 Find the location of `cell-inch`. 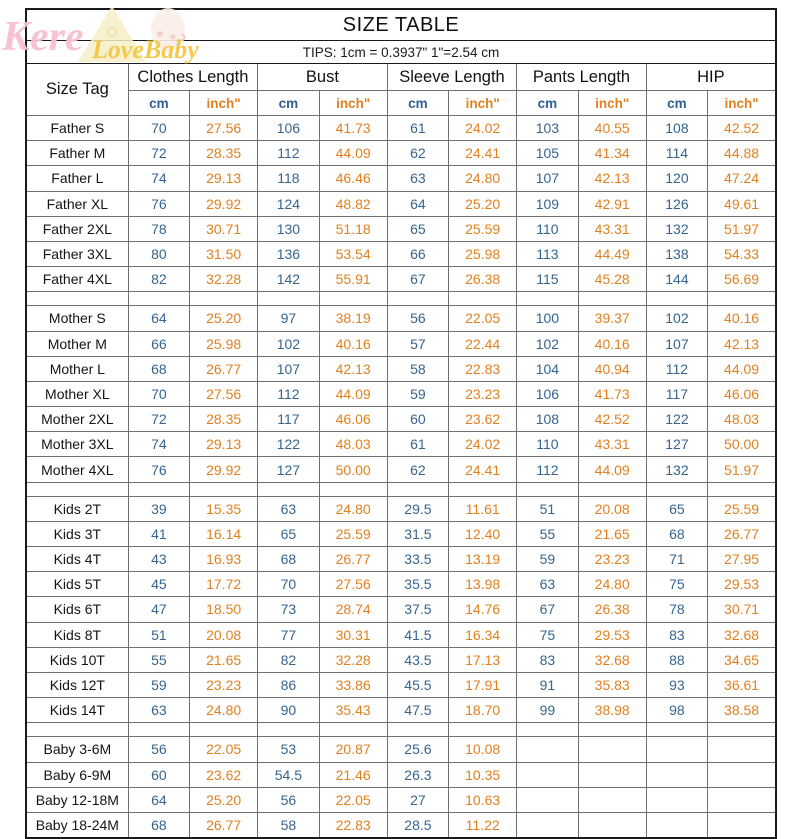

cell-inch is located at coordinates (612, 749).